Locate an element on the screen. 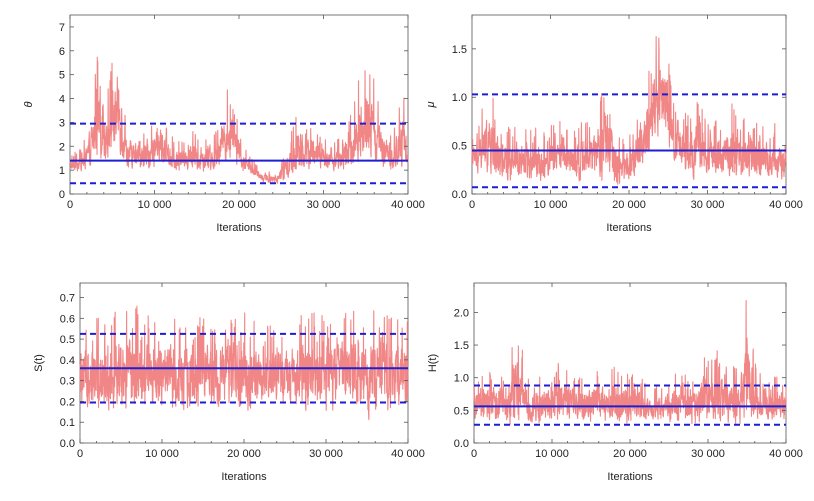 The width and height of the screenshot is (814, 501). y-tick-label: 0.3 is located at coordinates (67, 382).